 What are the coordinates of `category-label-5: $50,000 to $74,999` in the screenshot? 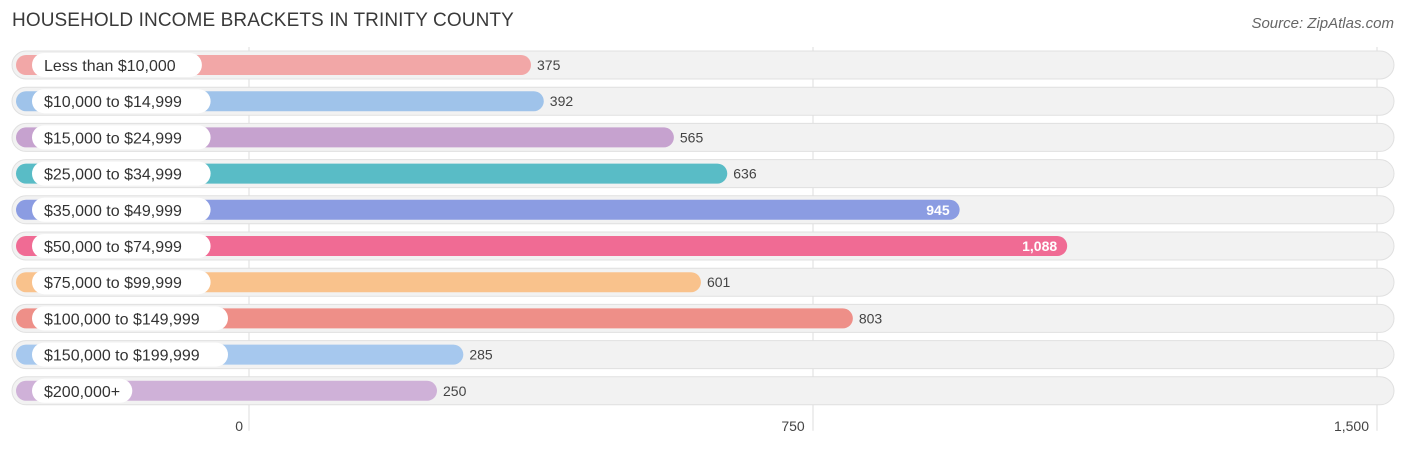 It's located at (113, 247).